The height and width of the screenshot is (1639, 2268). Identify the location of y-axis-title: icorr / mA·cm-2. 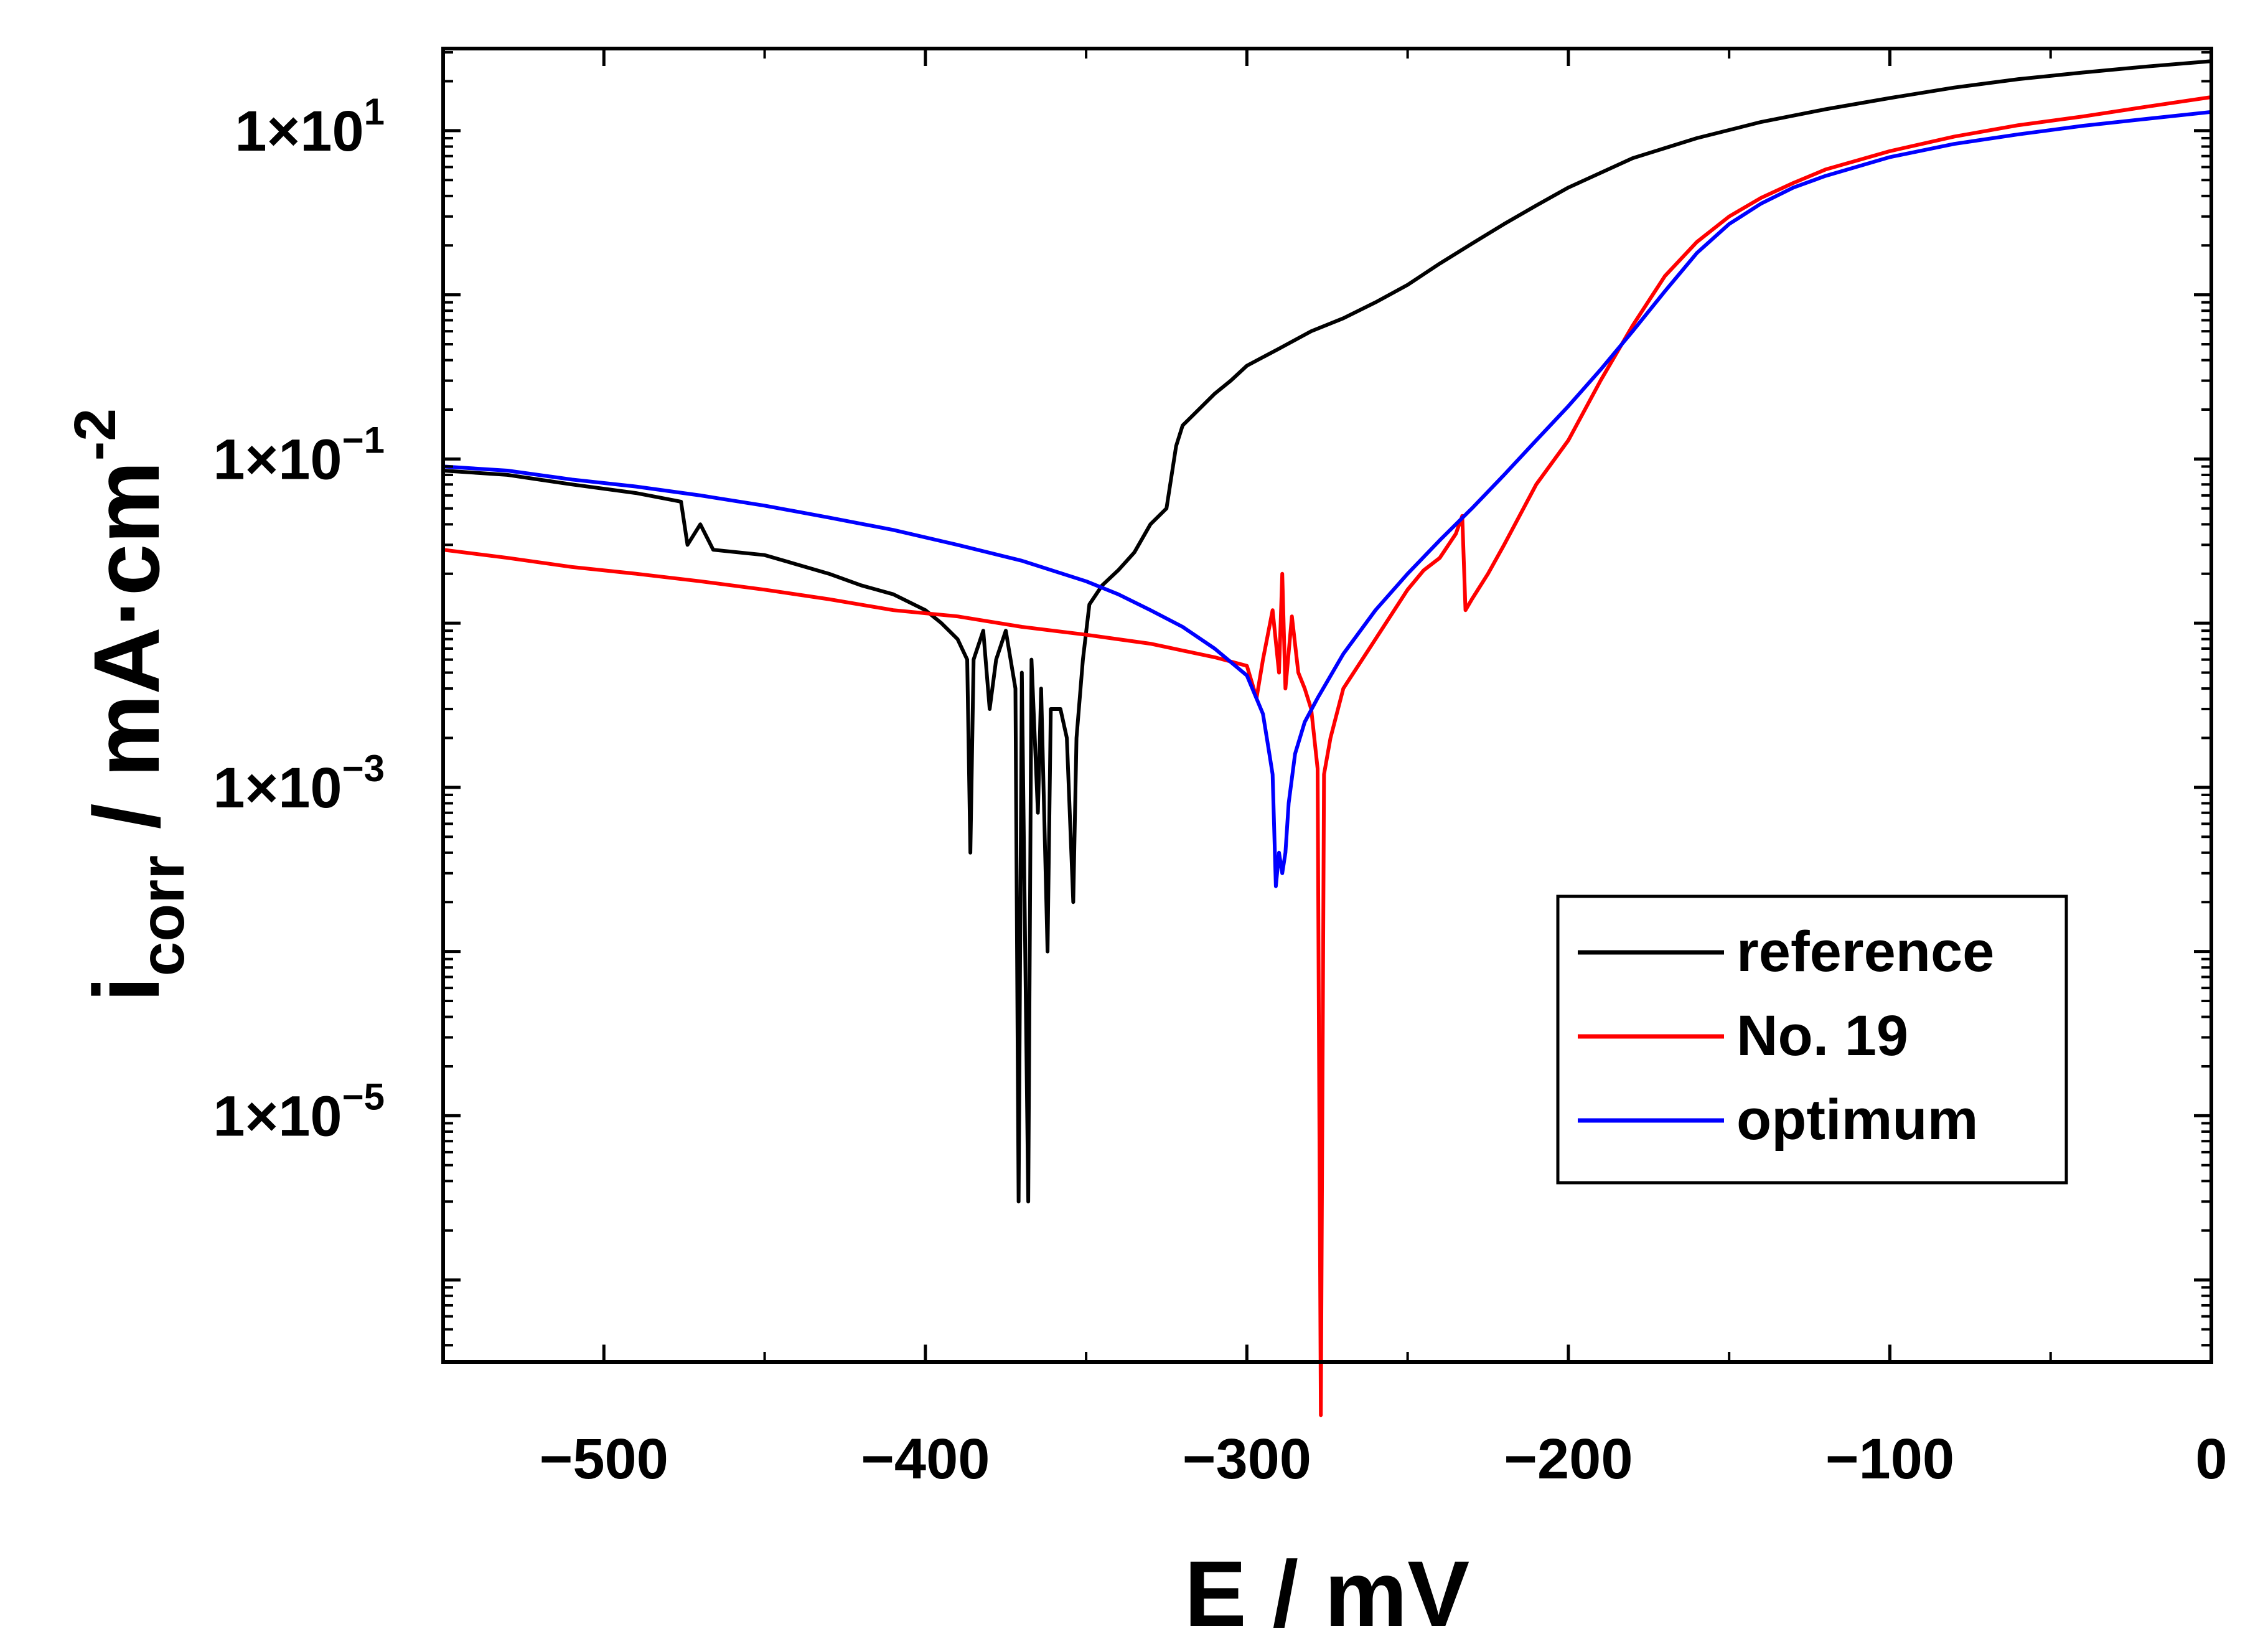
(129, 705).